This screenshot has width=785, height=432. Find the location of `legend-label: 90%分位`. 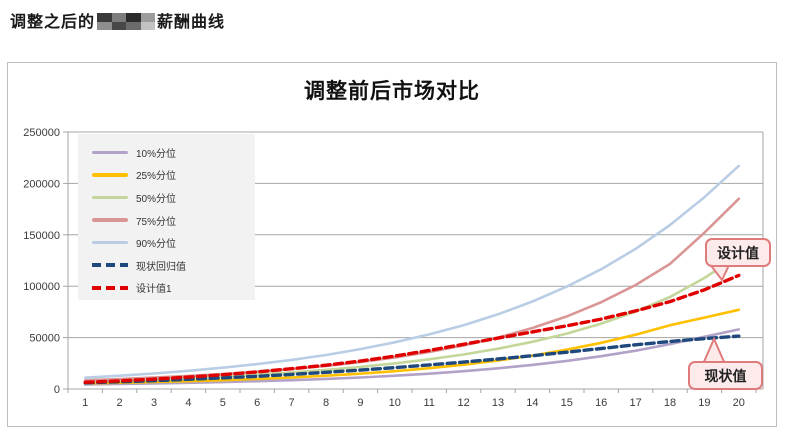

legend-label: 90%分位 is located at coordinates (156, 245).